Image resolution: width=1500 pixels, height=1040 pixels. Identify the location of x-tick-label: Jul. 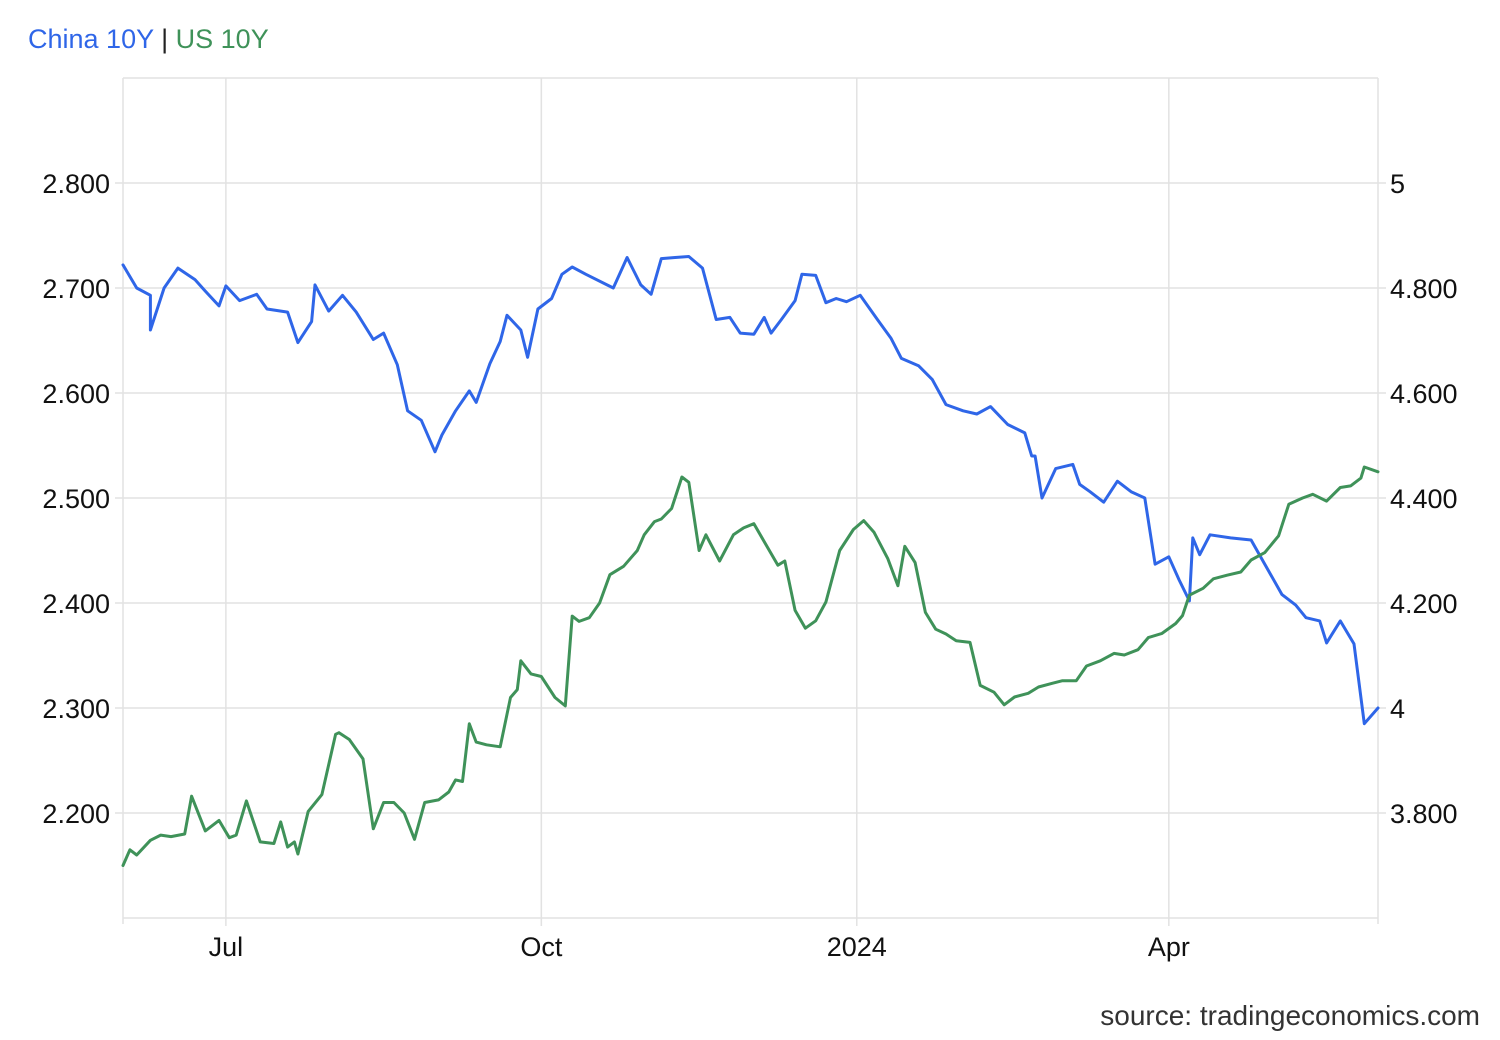
(226, 947).